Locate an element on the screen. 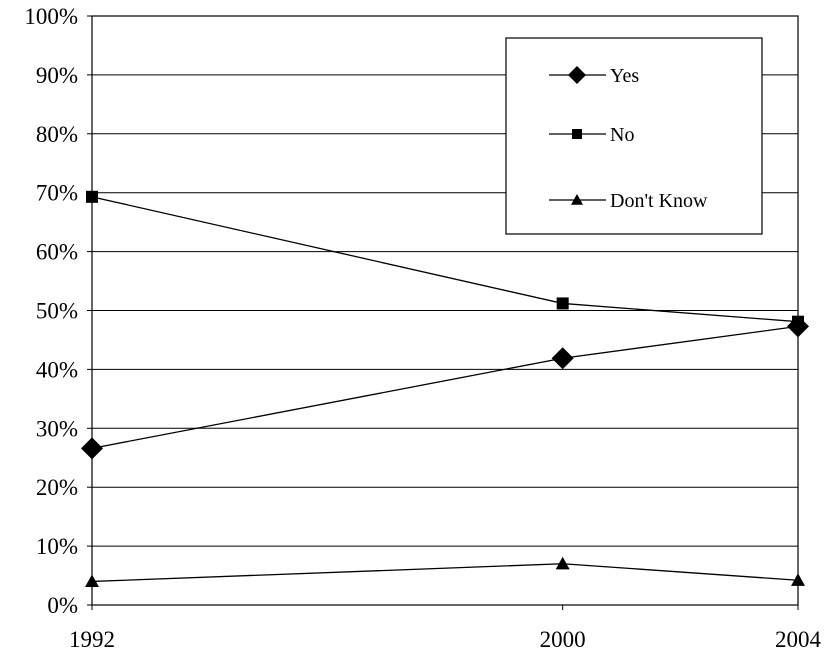 The image size is (831, 661). series-line-don-t-know is located at coordinates (445, 573).